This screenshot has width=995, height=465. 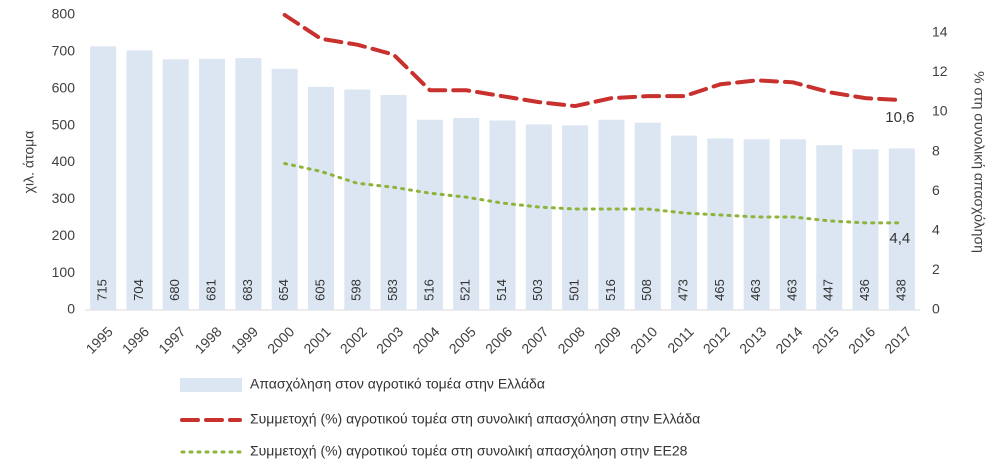 I want to click on x-tick-label: 2015, so click(x=825, y=339).